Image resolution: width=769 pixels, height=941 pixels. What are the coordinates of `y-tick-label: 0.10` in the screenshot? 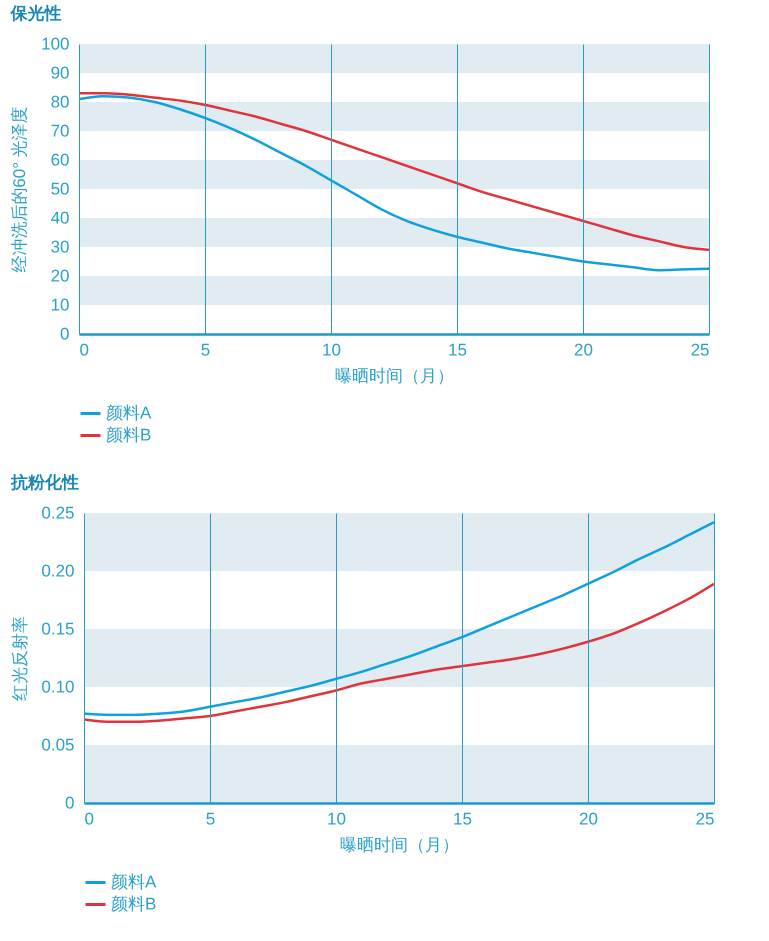 It's located at (57, 687).